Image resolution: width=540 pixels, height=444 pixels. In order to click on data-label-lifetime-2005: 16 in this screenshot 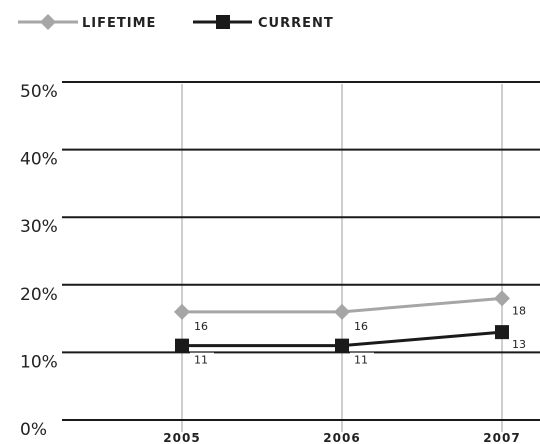, I will do `click(201, 326)`.